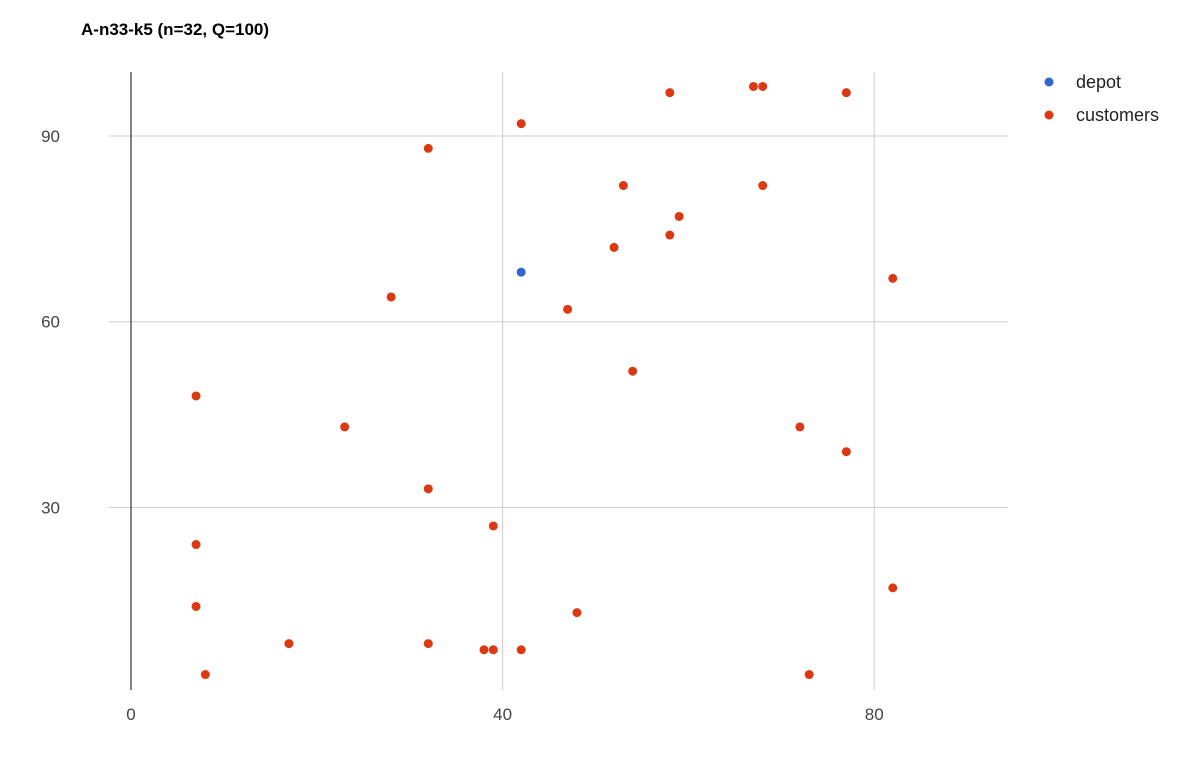 This screenshot has width=1193, height=763. What do you see at coordinates (1117, 115) in the screenshot?
I see `legend-label: customers` at bounding box center [1117, 115].